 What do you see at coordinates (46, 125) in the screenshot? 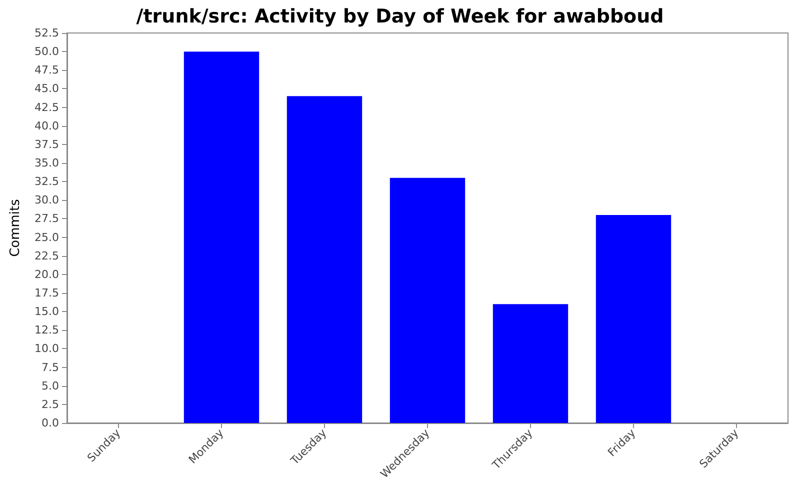
I see `y-tick-label: 40.0` at bounding box center [46, 125].